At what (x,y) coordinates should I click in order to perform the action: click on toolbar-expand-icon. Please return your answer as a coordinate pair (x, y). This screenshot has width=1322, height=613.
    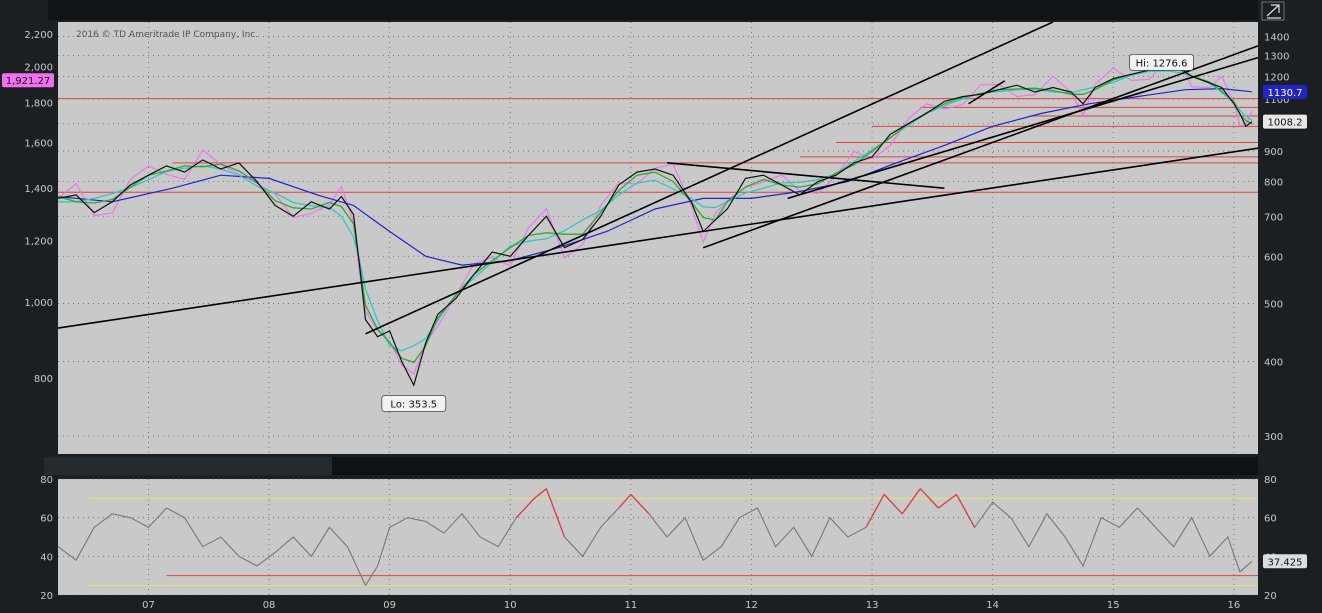
    Looking at the image, I should click on (1273, 11).